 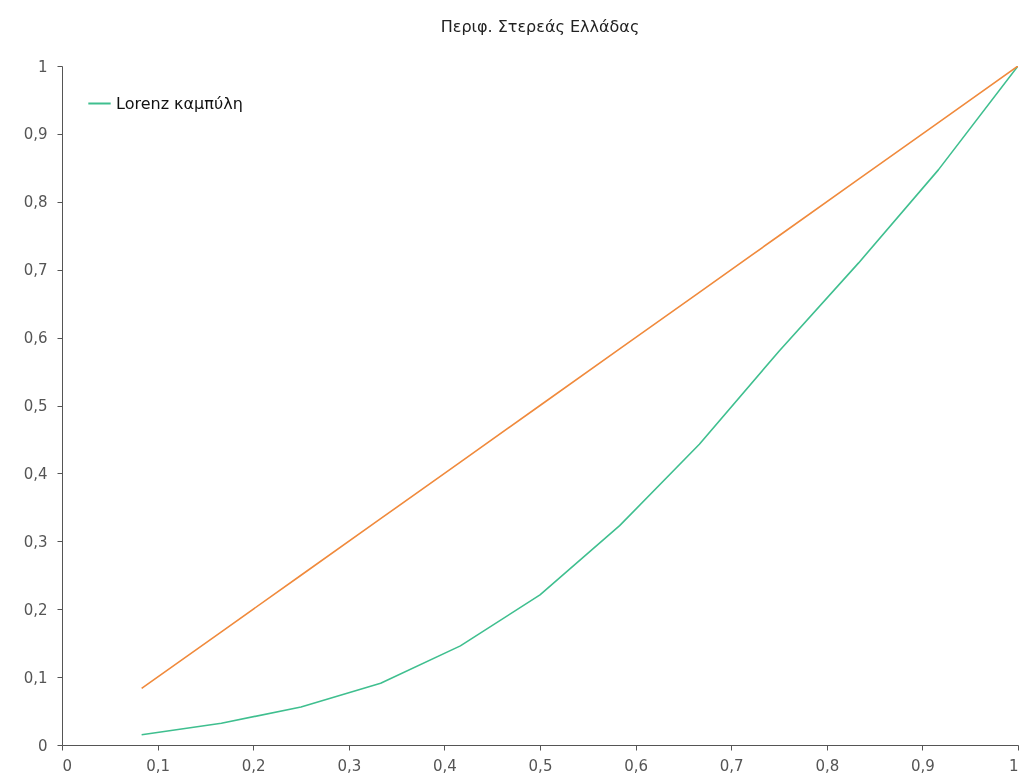 What do you see at coordinates (35, 202) in the screenshot?
I see `y-tick-label: 0,8` at bounding box center [35, 202].